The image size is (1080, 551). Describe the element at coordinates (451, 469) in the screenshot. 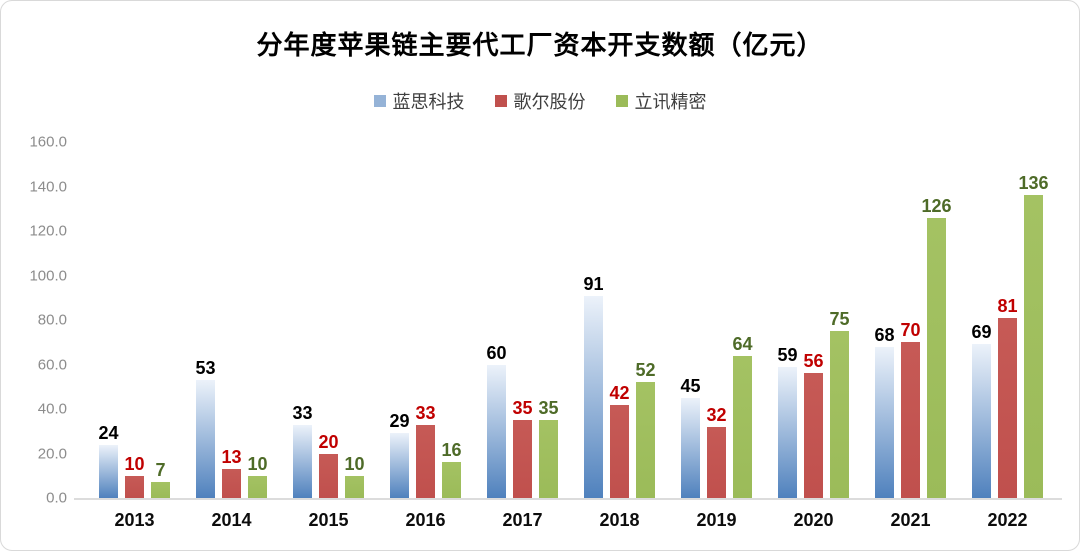

I see `bar-立讯精密-2016: 16` at that location.